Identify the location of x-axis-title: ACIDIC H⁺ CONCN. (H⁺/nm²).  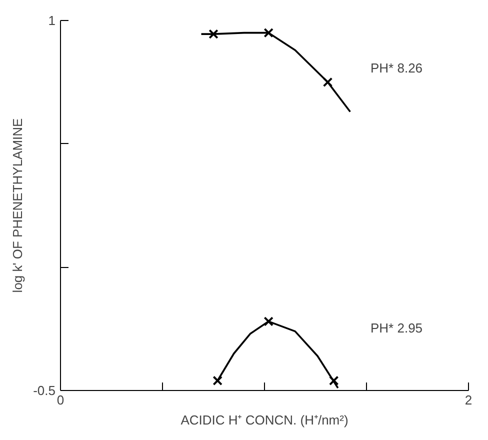
(264, 420).